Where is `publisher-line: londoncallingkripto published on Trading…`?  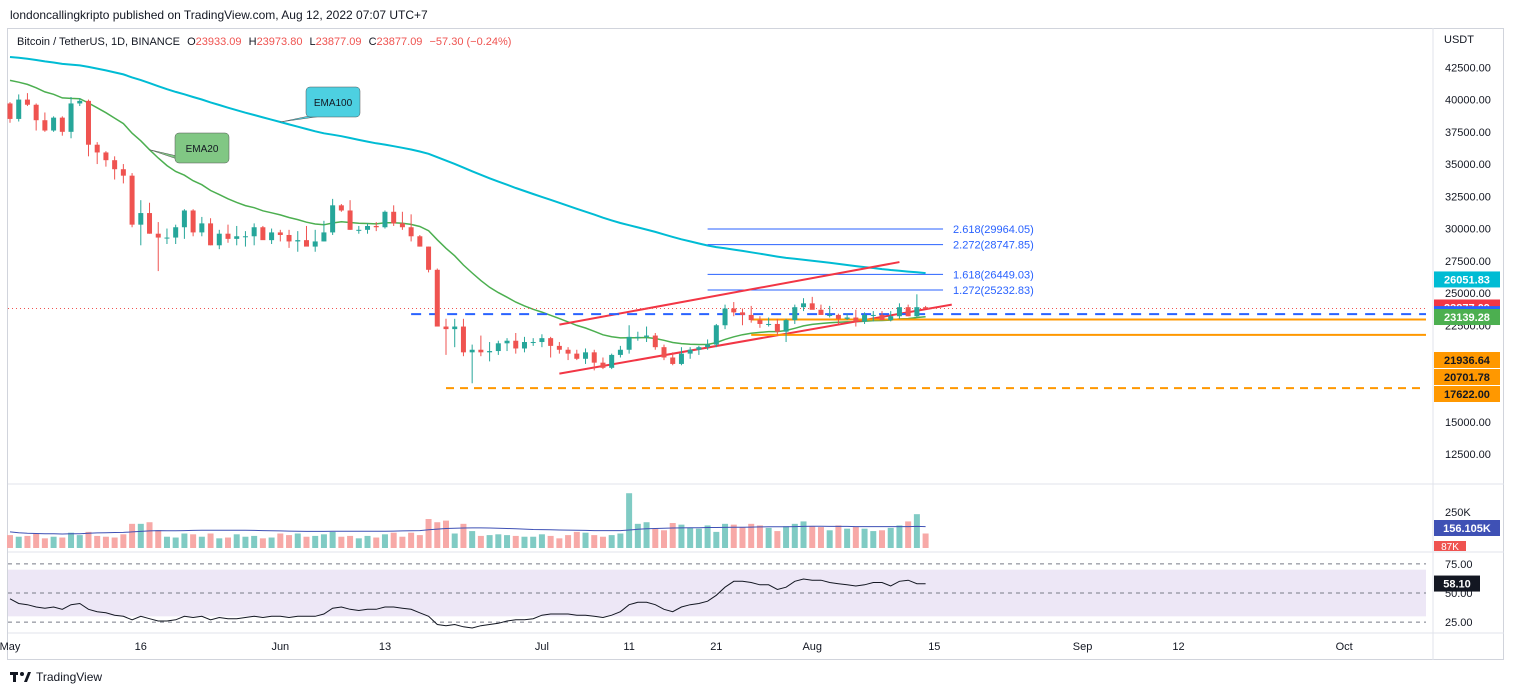 publisher-line: londoncallingkripto published on Trading… is located at coordinates (219, 15).